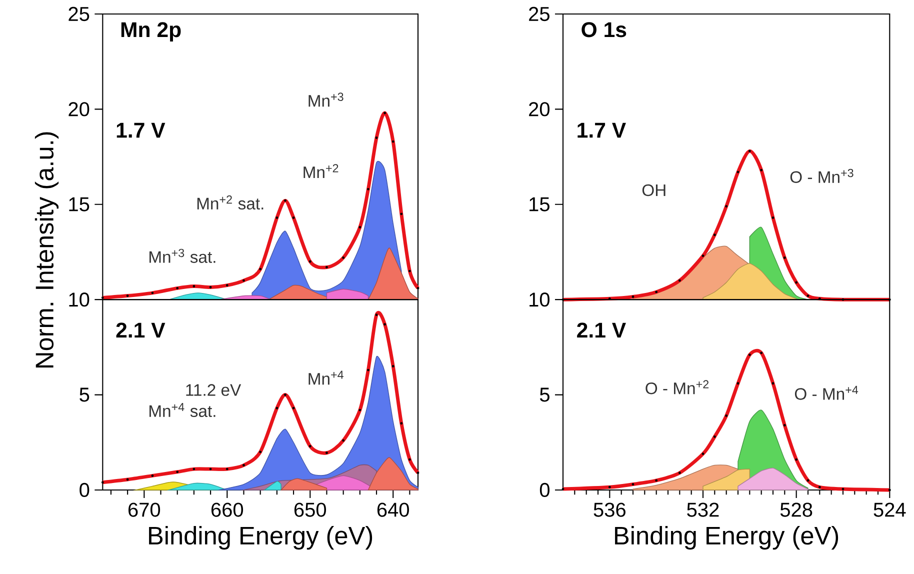  What do you see at coordinates (151, 32) in the screenshot?
I see `chart-title: Mn 2p` at bounding box center [151, 32].